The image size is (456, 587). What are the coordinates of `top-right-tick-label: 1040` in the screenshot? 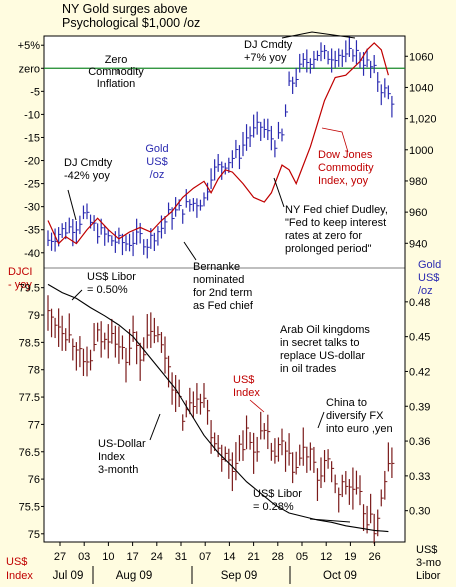 It's located at (421, 88).